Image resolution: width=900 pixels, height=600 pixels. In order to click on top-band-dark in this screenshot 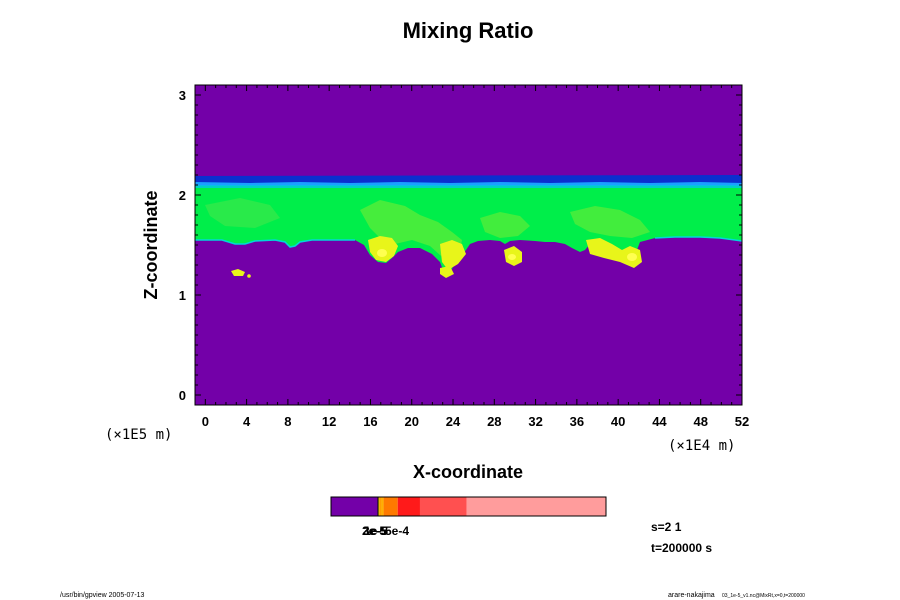, I will do `click(468, 179)`.